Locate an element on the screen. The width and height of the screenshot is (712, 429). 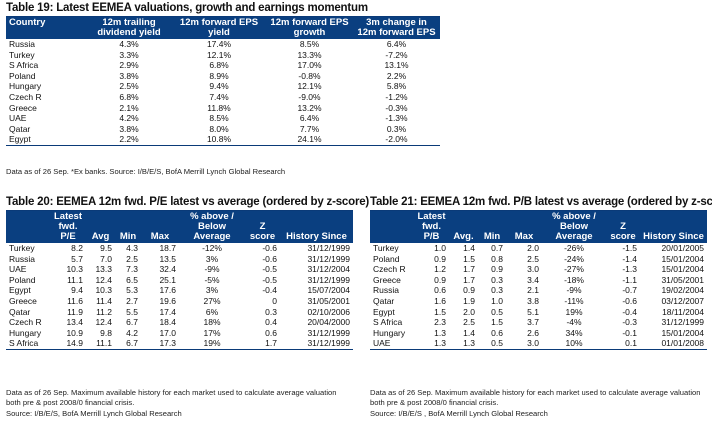
row-value: 0.8 is located at coordinates (497, 258).